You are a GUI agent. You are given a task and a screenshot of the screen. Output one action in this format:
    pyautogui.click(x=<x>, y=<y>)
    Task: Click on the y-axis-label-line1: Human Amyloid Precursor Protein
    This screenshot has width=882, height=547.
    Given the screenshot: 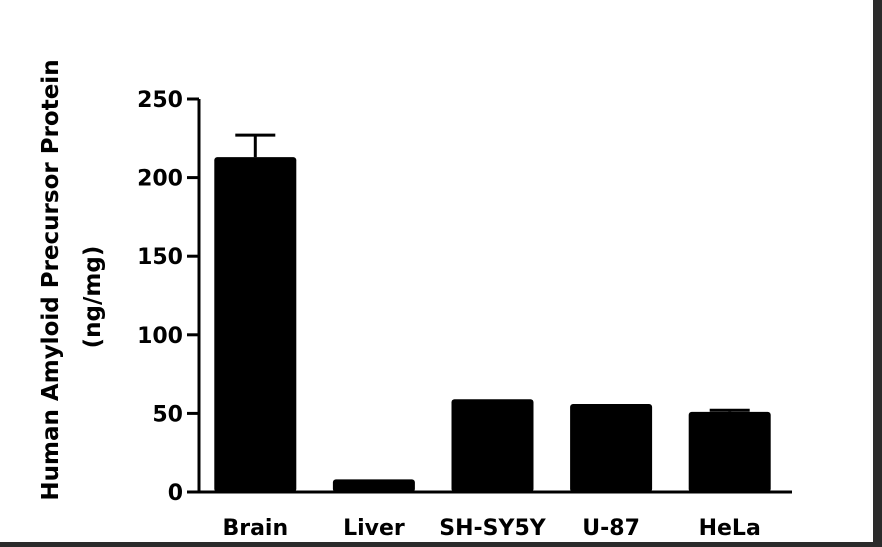 What is the action you would take?
    pyautogui.click(x=51, y=279)
    